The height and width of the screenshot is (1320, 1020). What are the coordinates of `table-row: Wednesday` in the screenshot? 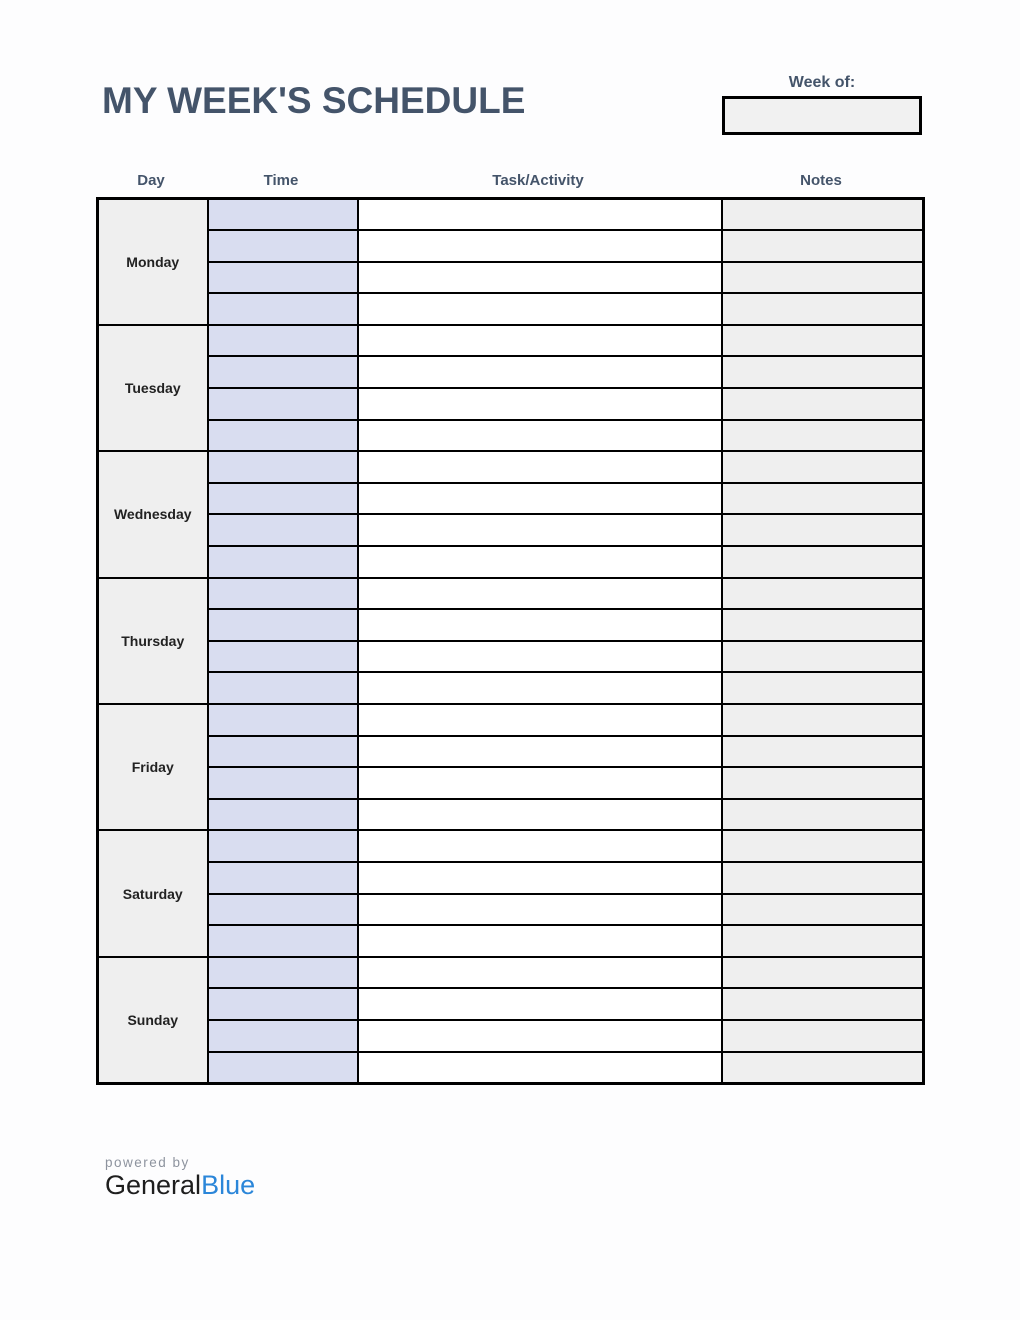 It's located at (510, 514).